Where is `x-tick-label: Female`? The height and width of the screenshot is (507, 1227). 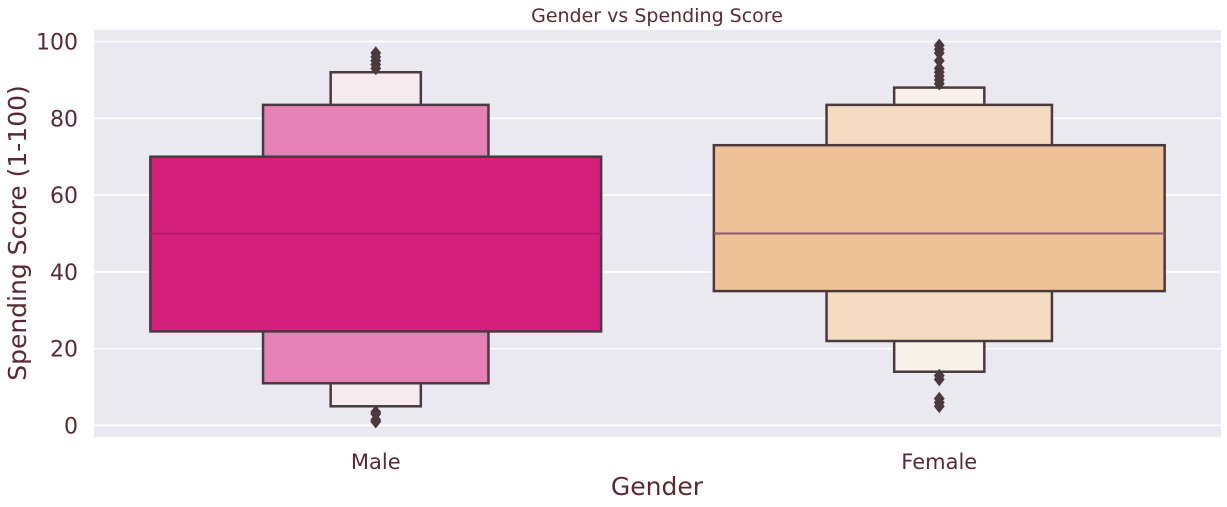
x-tick-label: Female is located at coordinates (939, 462).